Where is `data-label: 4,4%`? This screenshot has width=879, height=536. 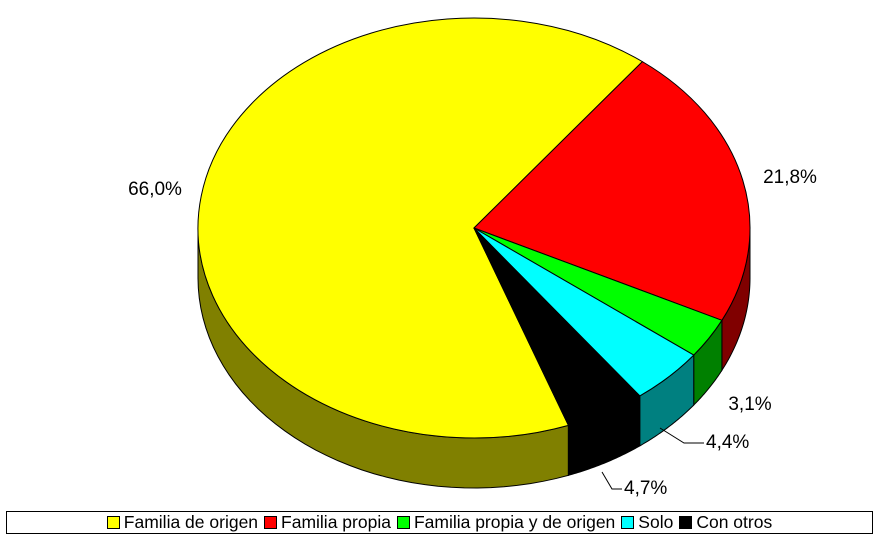
data-label: 4,4% is located at coordinates (727, 442).